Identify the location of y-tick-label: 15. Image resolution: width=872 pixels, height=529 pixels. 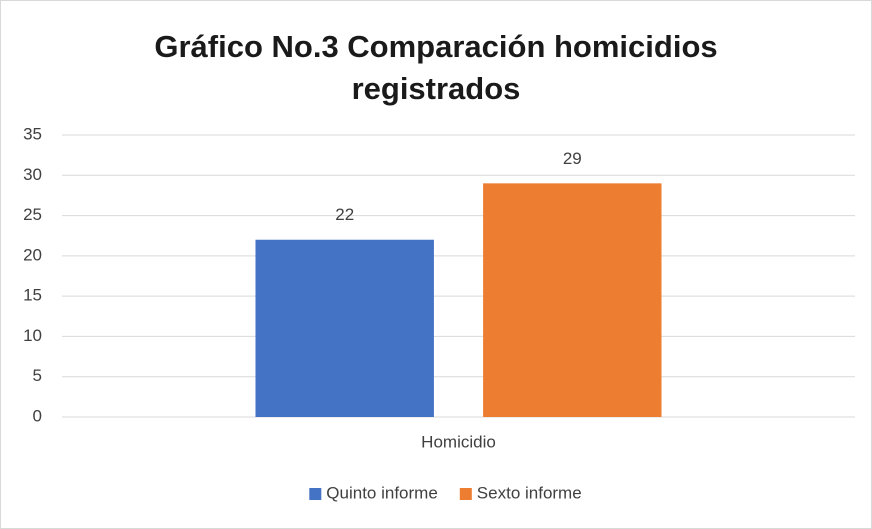
(32, 295).